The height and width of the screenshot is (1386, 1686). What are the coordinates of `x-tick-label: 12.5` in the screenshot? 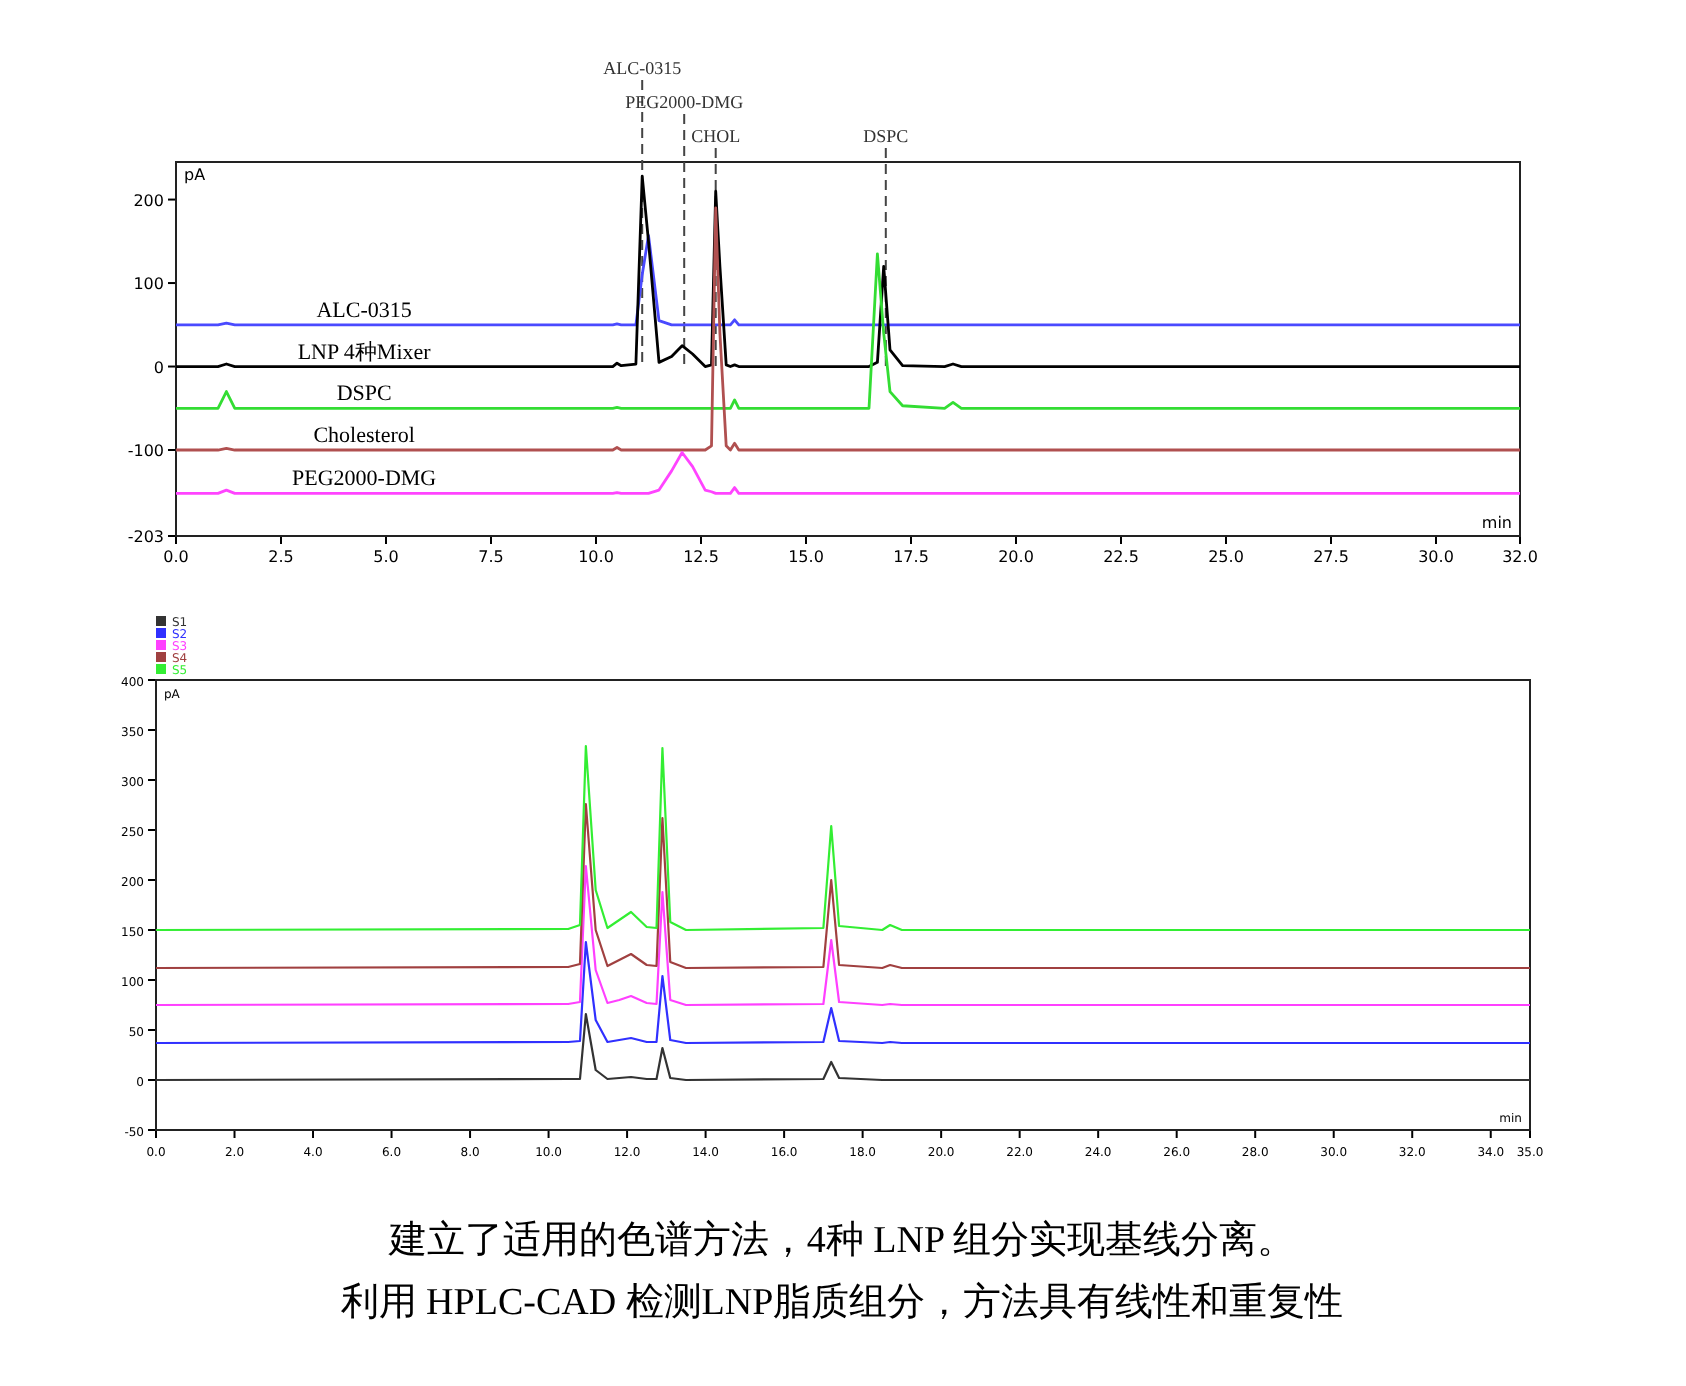 It's located at (701, 557).